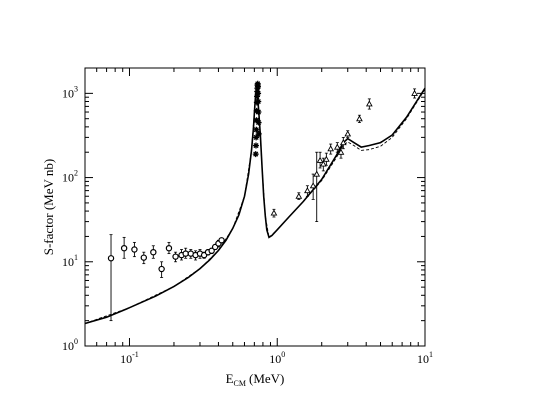 This screenshot has width=554, height=415. I want to click on y-tick-label: 10², so click(70, 177).